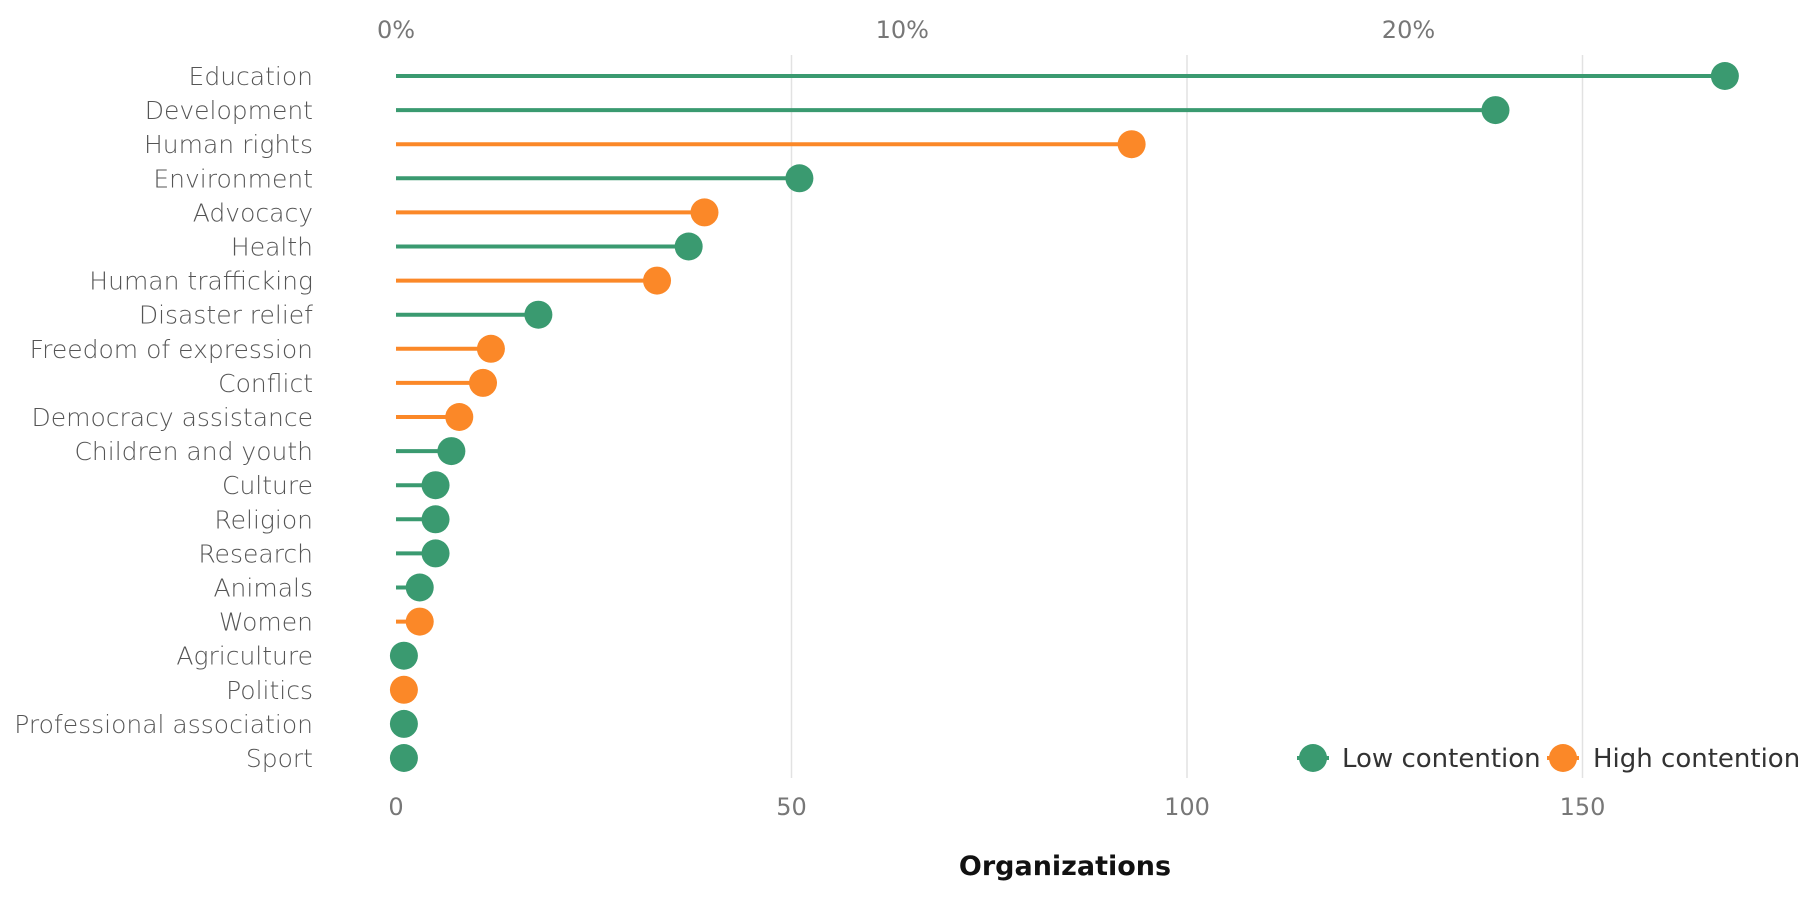 The image size is (1800, 900). I want to click on category-label: Conflict, so click(265, 383).